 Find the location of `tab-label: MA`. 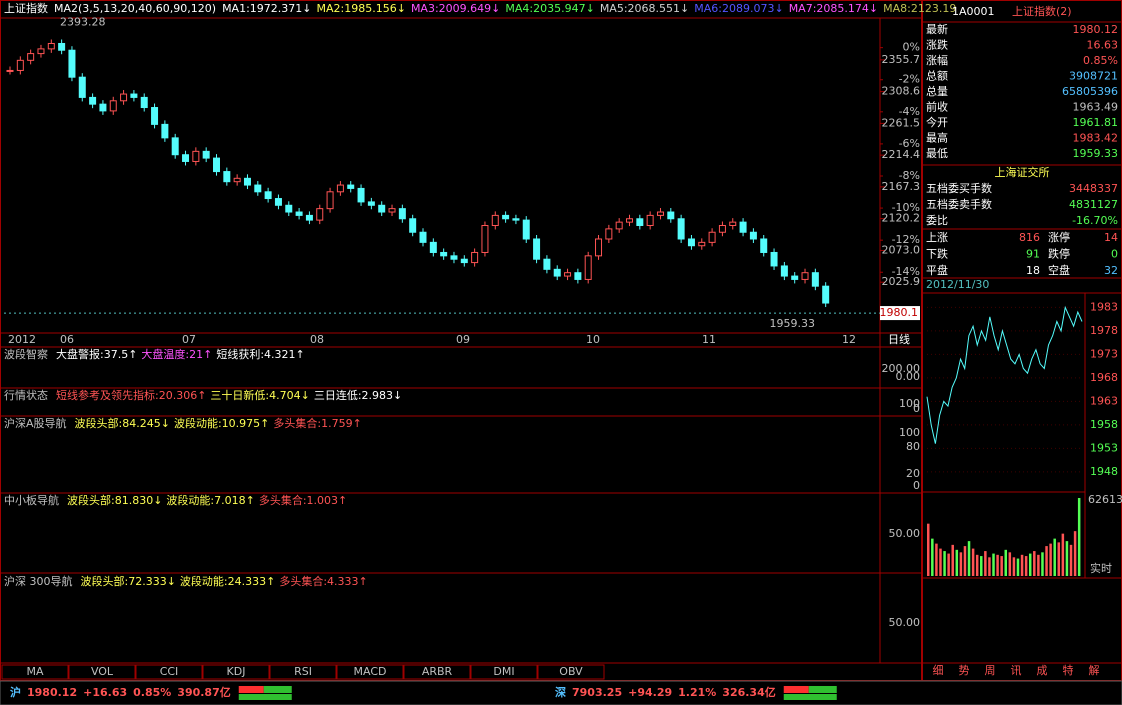

tab-label: MA is located at coordinates (34, 671).